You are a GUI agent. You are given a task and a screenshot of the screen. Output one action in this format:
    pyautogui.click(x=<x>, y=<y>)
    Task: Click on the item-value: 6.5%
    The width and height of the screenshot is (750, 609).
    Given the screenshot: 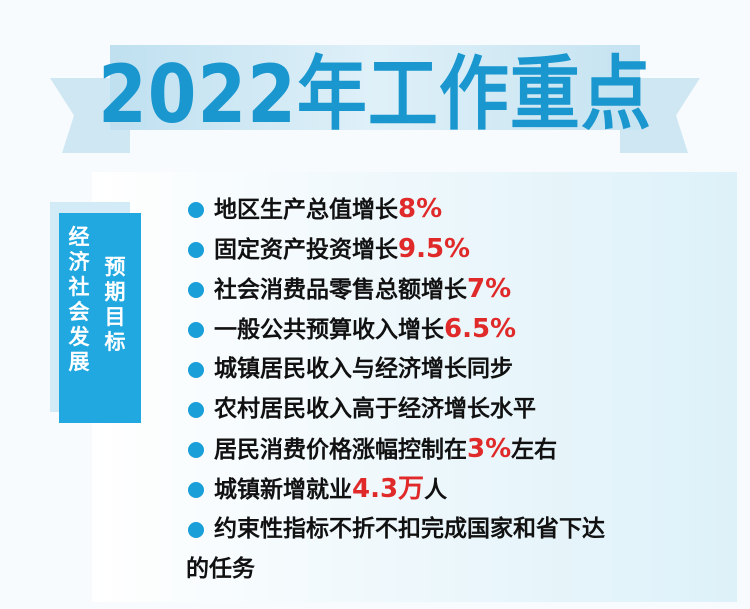 What is the action you would take?
    pyautogui.click(x=480, y=329)
    